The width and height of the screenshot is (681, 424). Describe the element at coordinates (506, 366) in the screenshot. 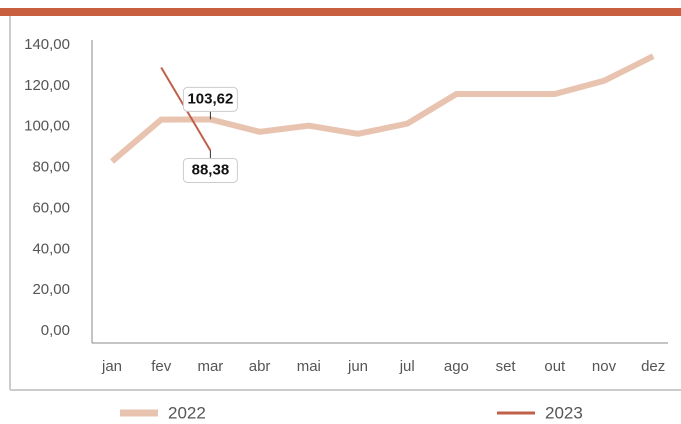

I see `x-tick-label: set` at that location.